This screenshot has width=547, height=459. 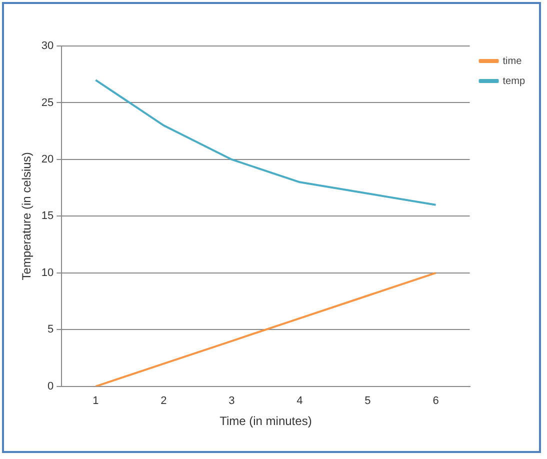 What do you see at coordinates (514, 81) in the screenshot?
I see `legend-label: temp` at bounding box center [514, 81].